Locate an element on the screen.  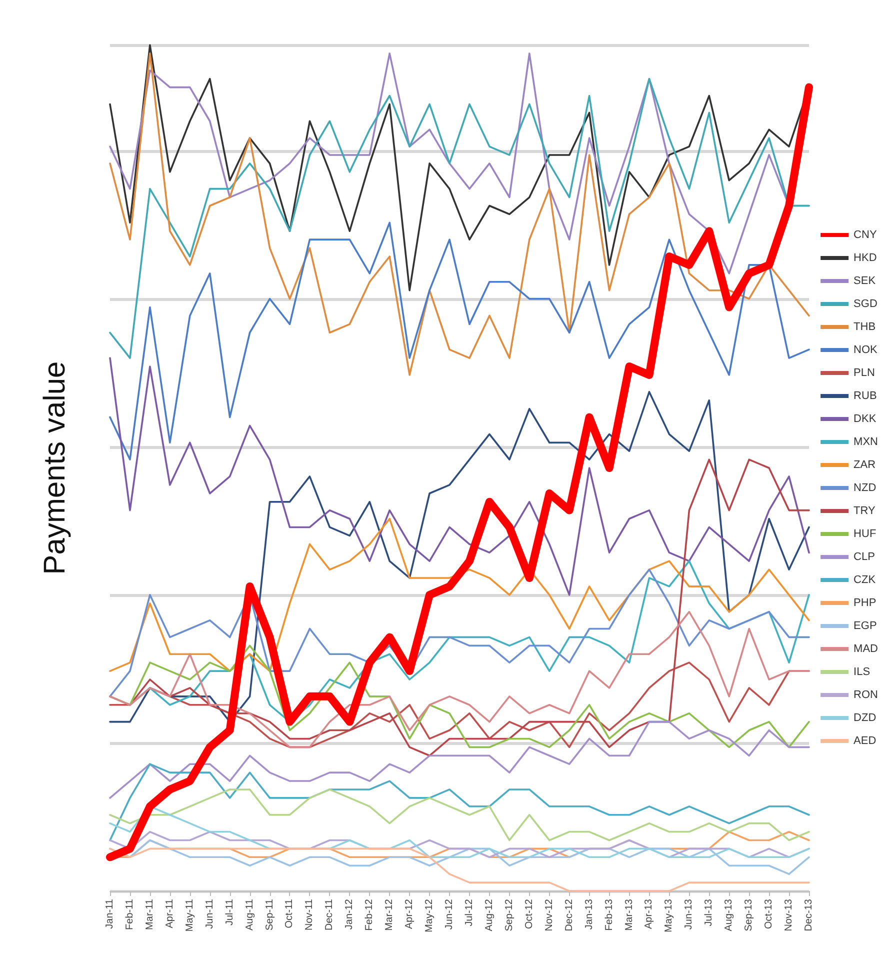
x-tick-label: Oct-12 is located at coordinates (529, 914).